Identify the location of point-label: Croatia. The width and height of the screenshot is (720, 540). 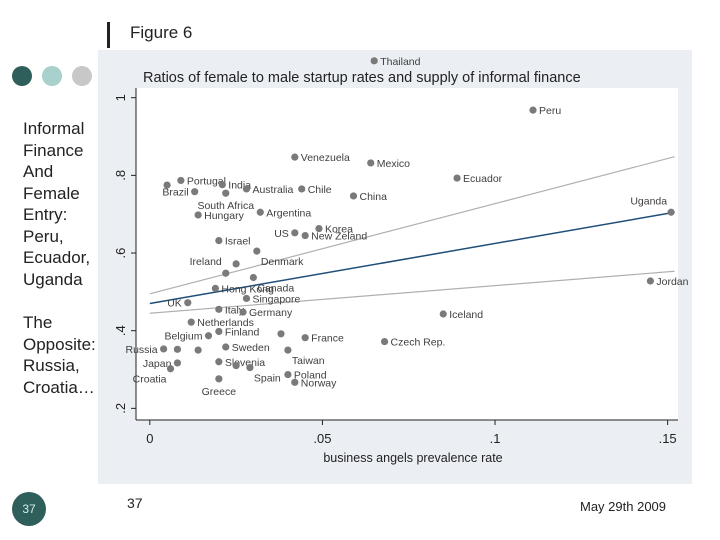
(150, 380).